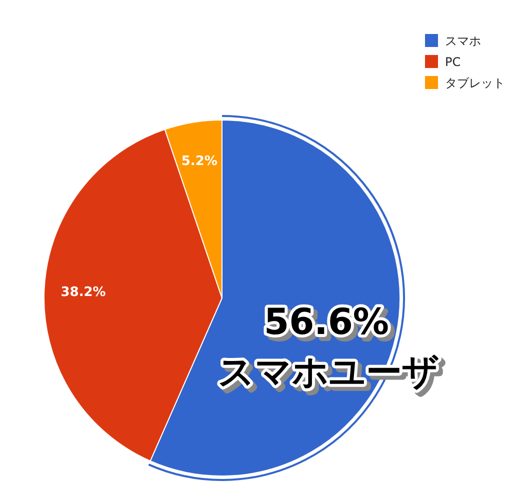 The height and width of the screenshot is (503, 509). I want to click on data-label: 5.2%, so click(199, 162).